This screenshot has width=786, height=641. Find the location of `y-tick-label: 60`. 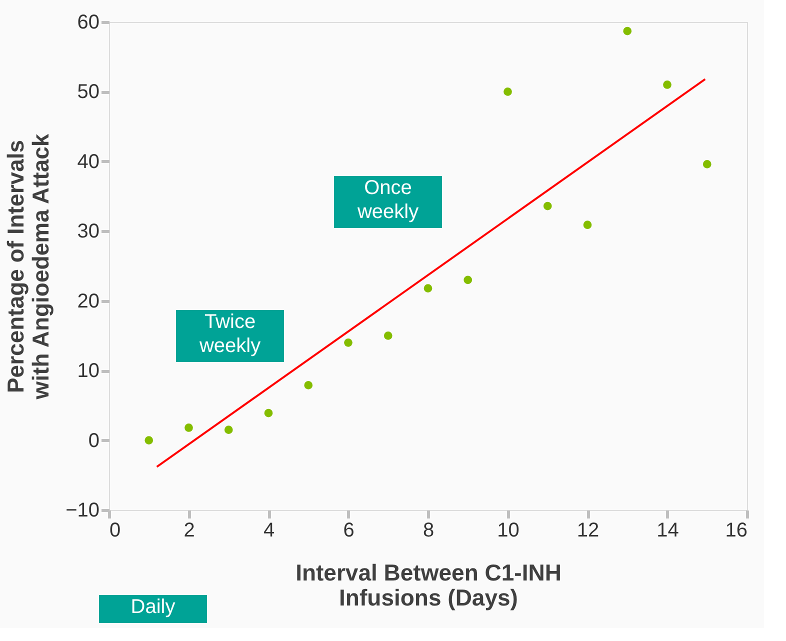

y-tick-label: 60 is located at coordinates (88, 23).